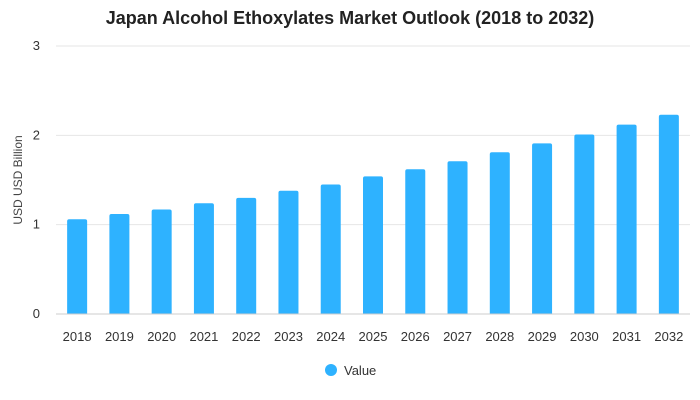  What do you see at coordinates (119, 263) in the screenshot?
I see `bar-2019` at bounding box center [119, 263].